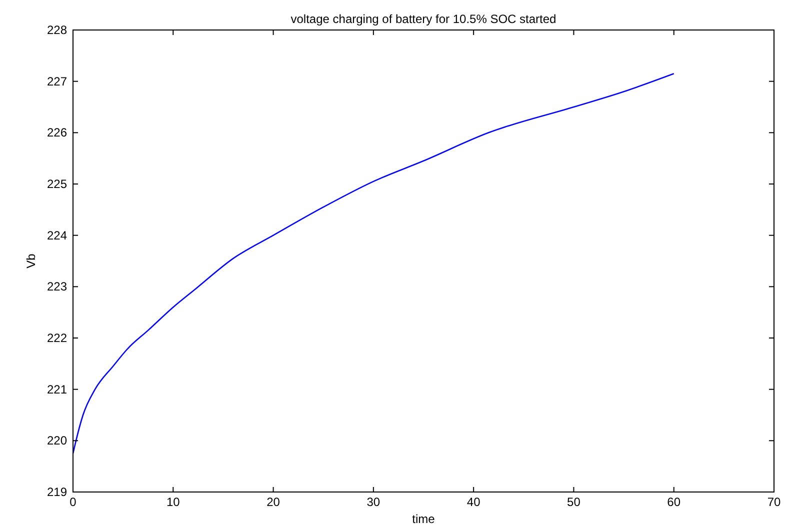  Describe the element at coordinates (57, 492) in the screenshot. I see `y-tick-label: 219` at that location.